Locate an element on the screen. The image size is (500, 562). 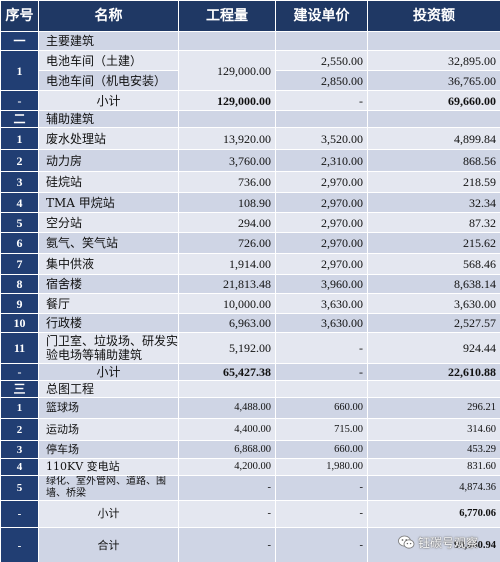
section-title: 辅助建筑 is located at coordinates (108, 119).